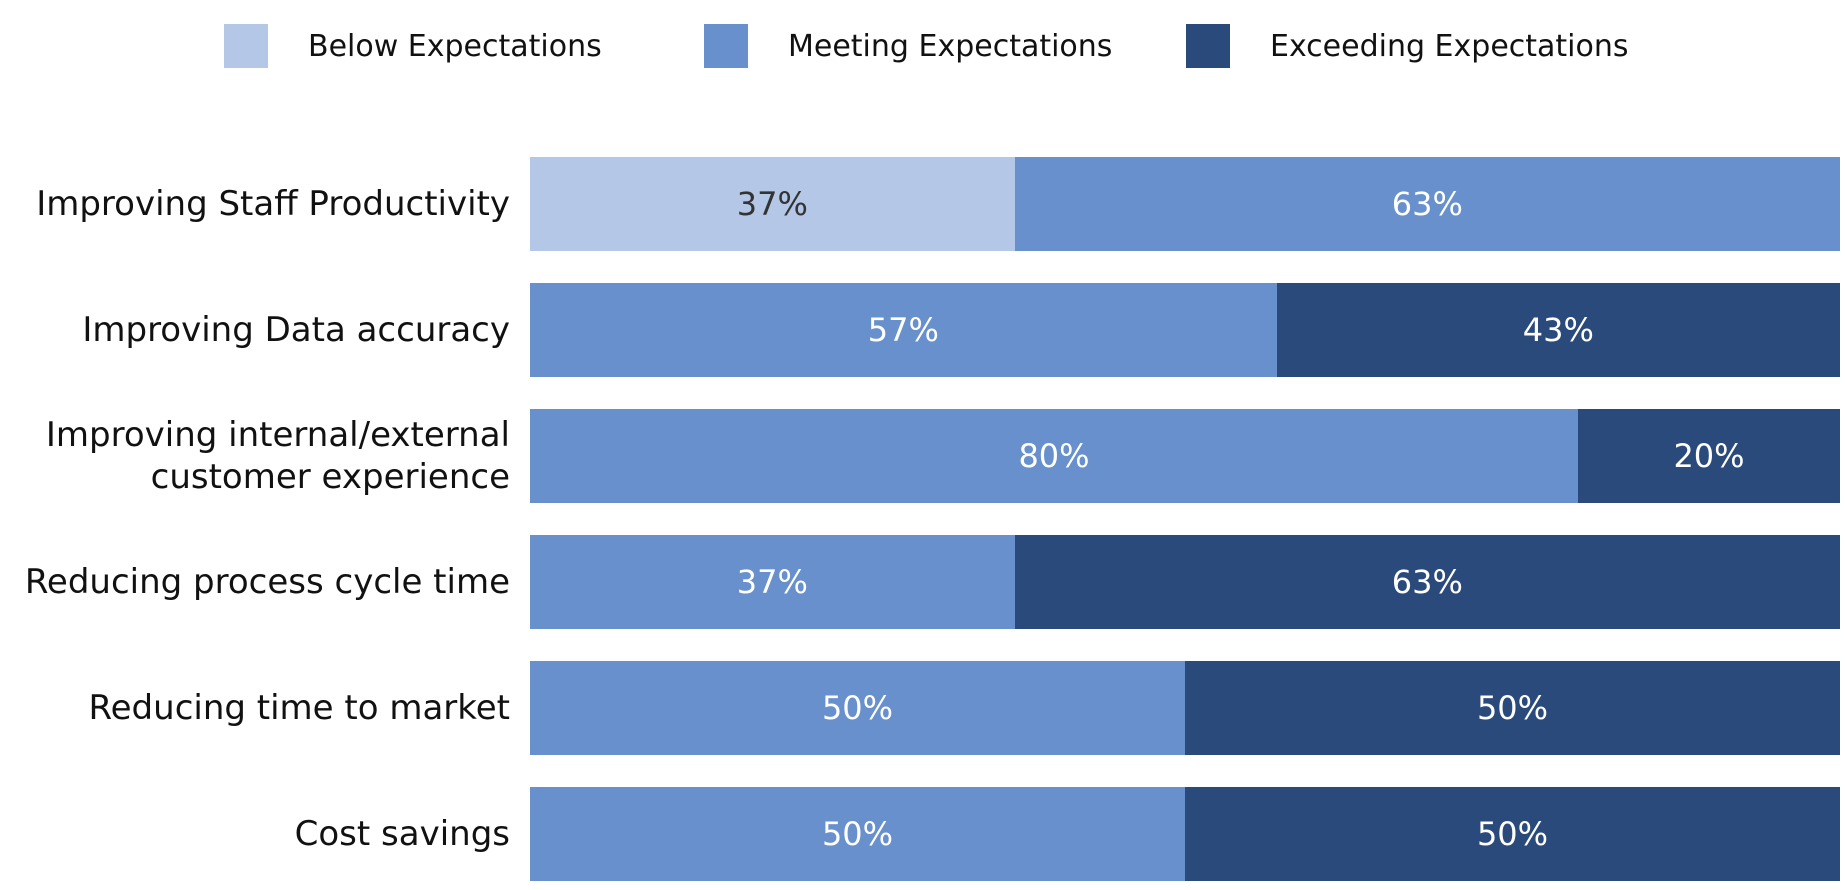  Describe the element at coordinates (950, 46) in the screenshot. I see `legend-label: Meeting Expectations` at that location.